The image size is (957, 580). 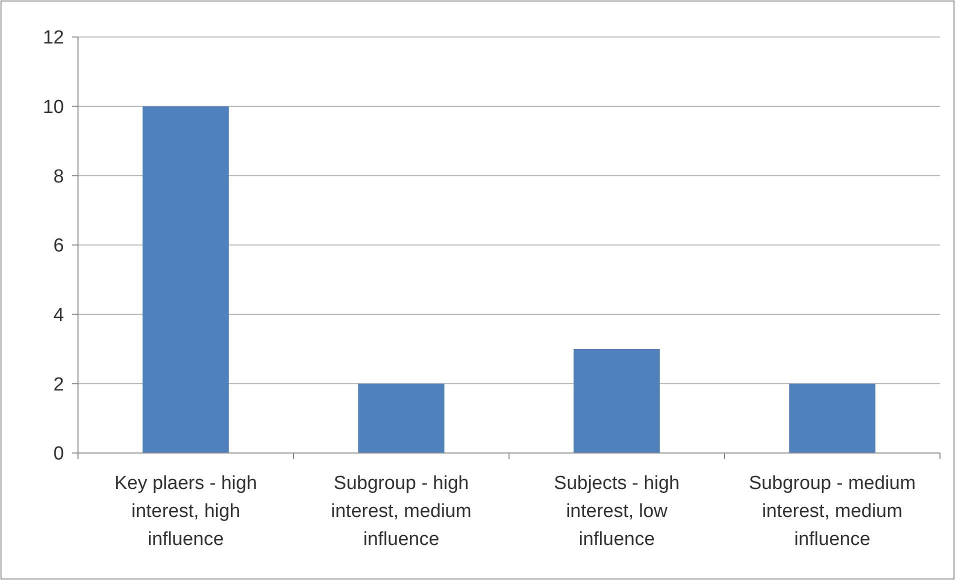 What do you see at coordinates (401, 511) in the screenshot?
I see `x-tick-label: Subgroup - high interest, medium influence` at bounding box center [401, 511].